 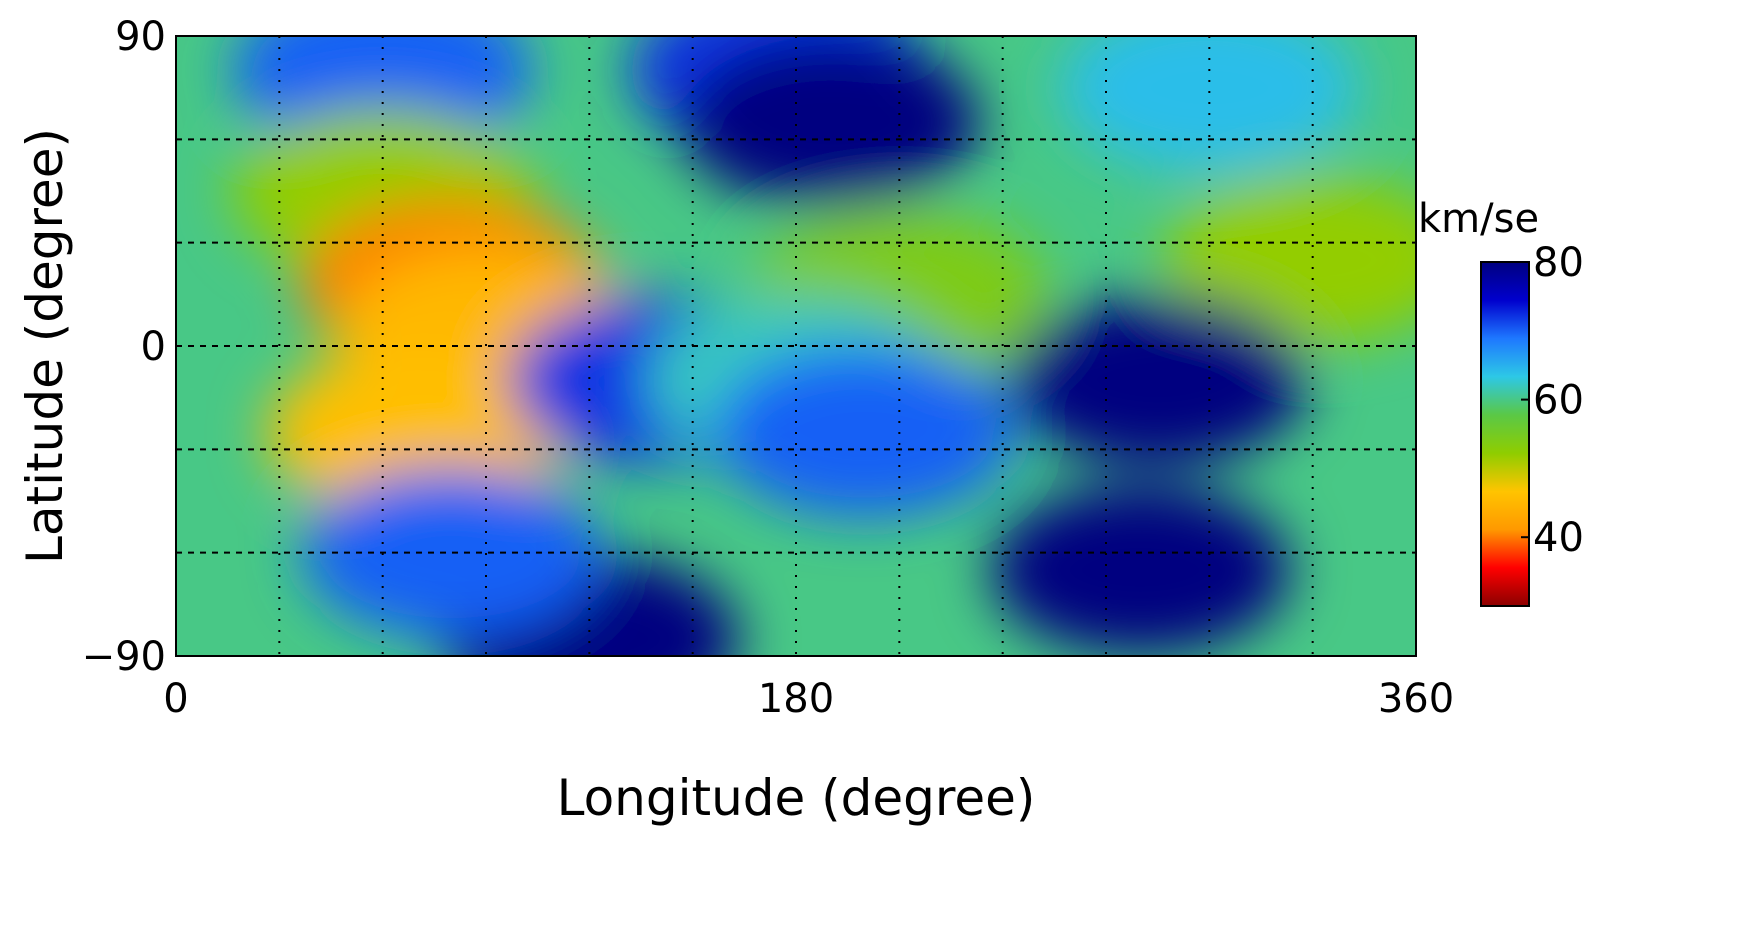 What do you see at coordinates (1505, 434) in the screenshot?
I see `colorbar-gradient` at bounding box center [1505, 434].